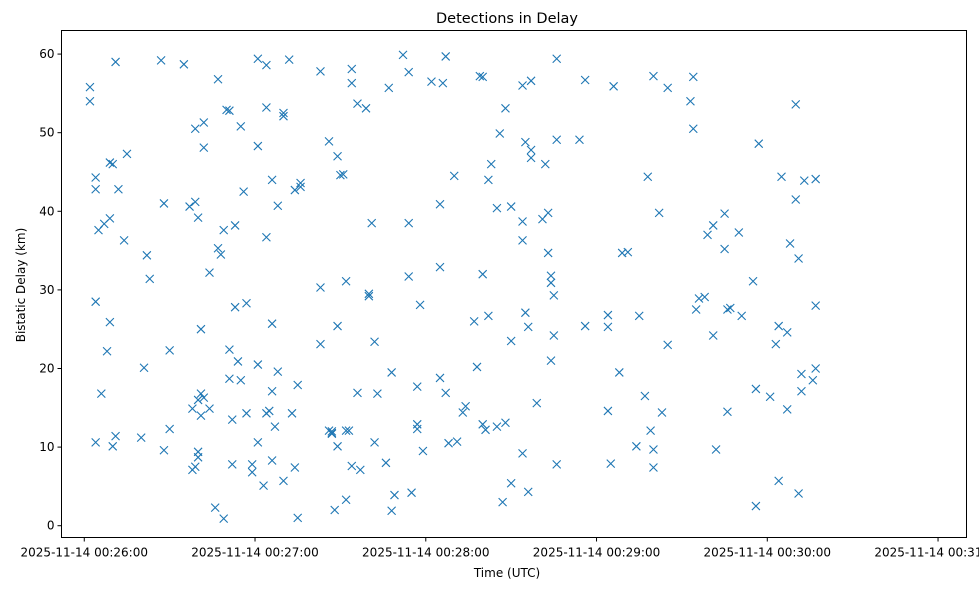 The image size is (979, 590). Describe the element at coordinates (596, 553) in the screenshot. I see `x-tick-label: 2025-11-14 00:29:00` at that location.